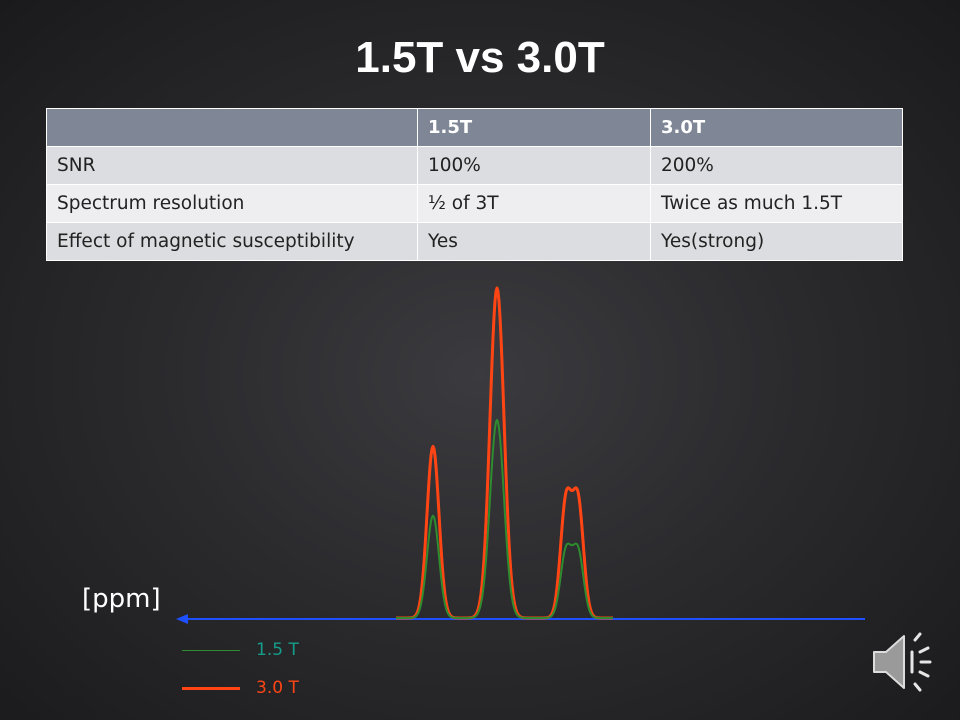 This screenshot has height=720, width=960. Describe the element at coordinates (776, 203) in the screenshot. I see `table-cell: Twice as much 1.5T` at that location.